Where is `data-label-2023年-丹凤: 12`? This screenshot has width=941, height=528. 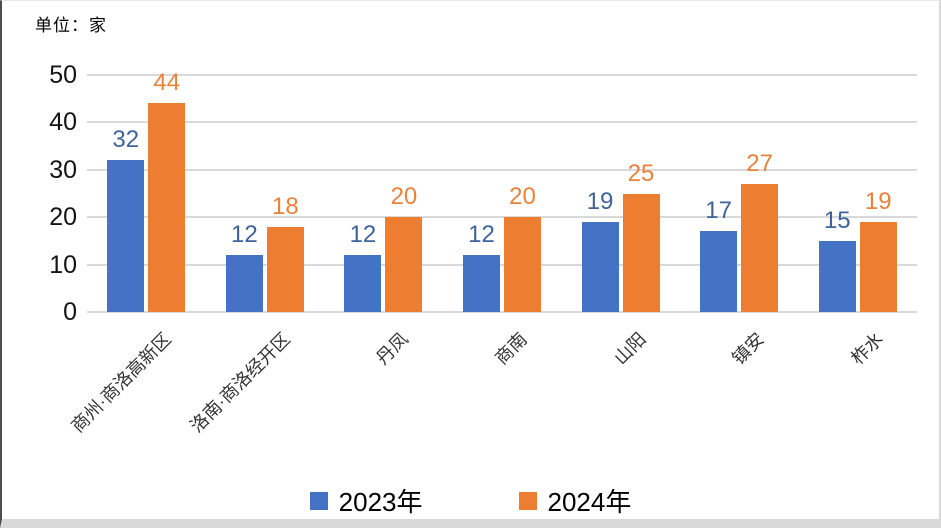 data-label-2023年-丹凤: 12 is located at coordinates (363, 235).